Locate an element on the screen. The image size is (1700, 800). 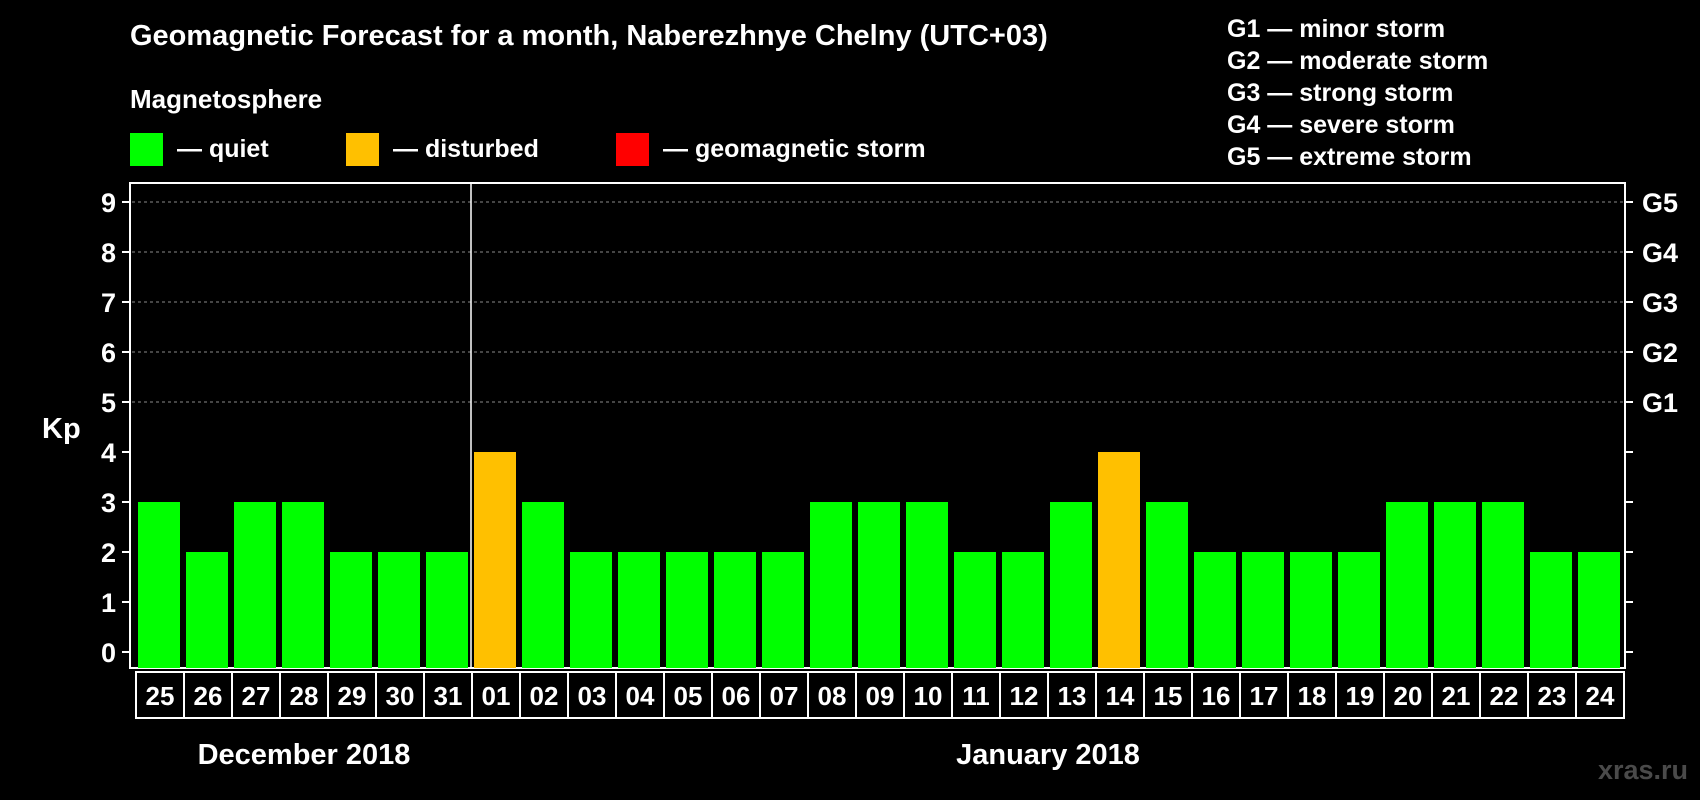
x-tick-label-12: 06 is located at coordinates (736, 696).